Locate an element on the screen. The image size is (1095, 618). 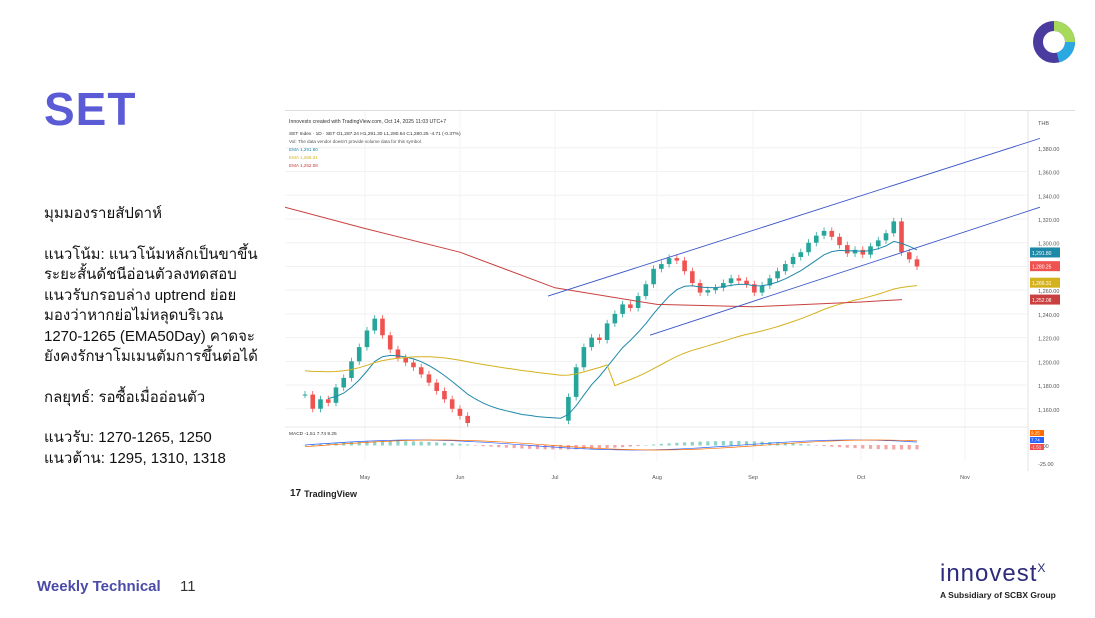
brand-sup: X is located at coordinates (1042, 568).